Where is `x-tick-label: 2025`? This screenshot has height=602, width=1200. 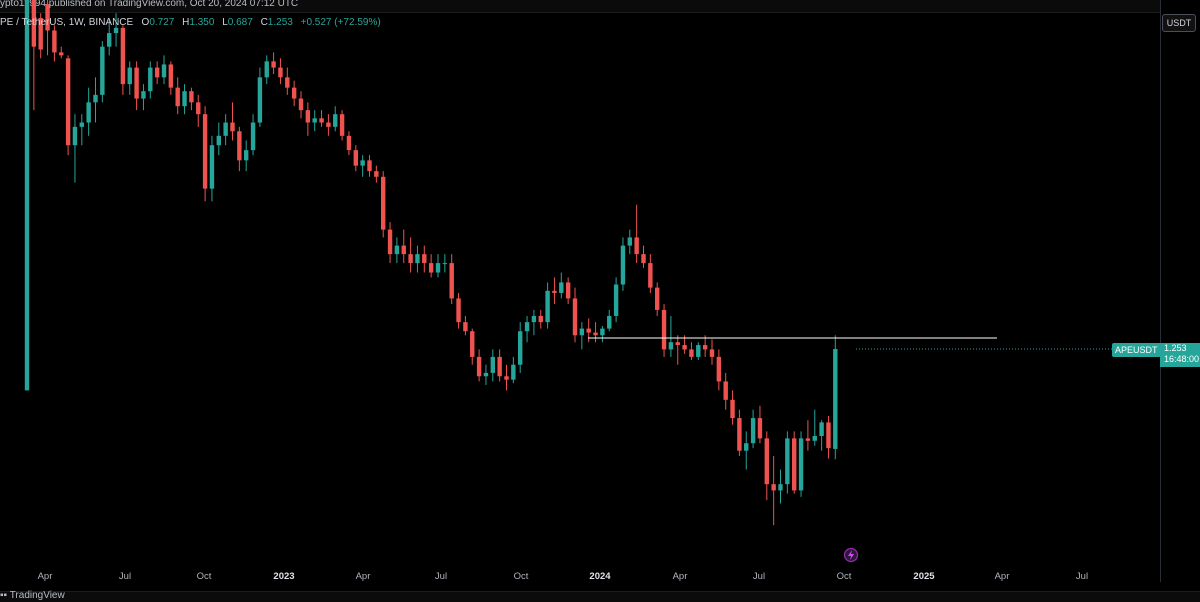
x-tick-label: 2025 is located at coordinates (924, 576).